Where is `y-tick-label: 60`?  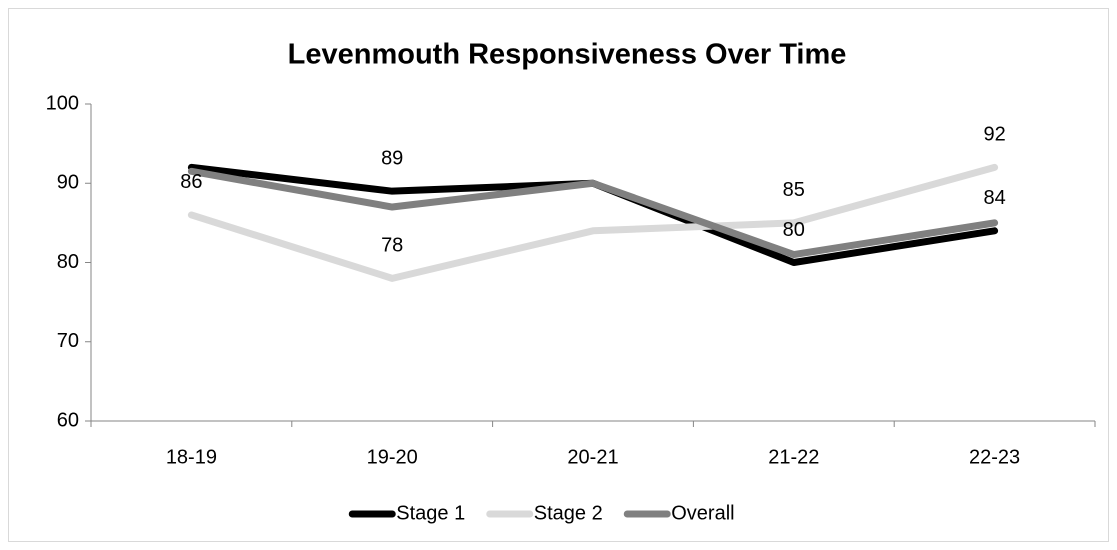 y-tick-label: 60 is located at coordinates (68, 420).